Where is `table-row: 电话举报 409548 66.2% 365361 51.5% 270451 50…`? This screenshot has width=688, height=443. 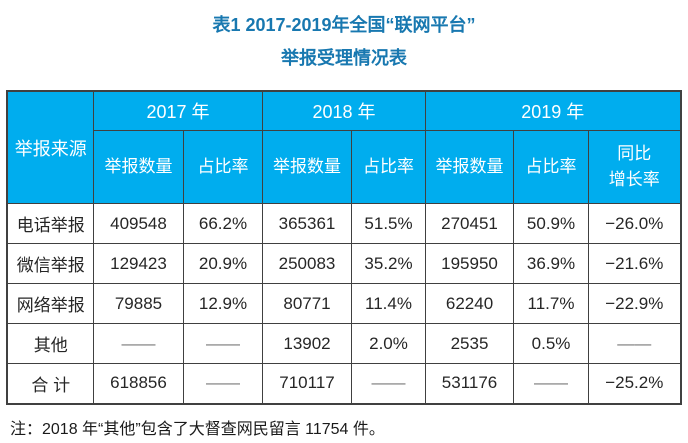 table-row: 电话举报 409548 66.2% 365361 51.5% 270451 50… is located at coordinates (344, 223).